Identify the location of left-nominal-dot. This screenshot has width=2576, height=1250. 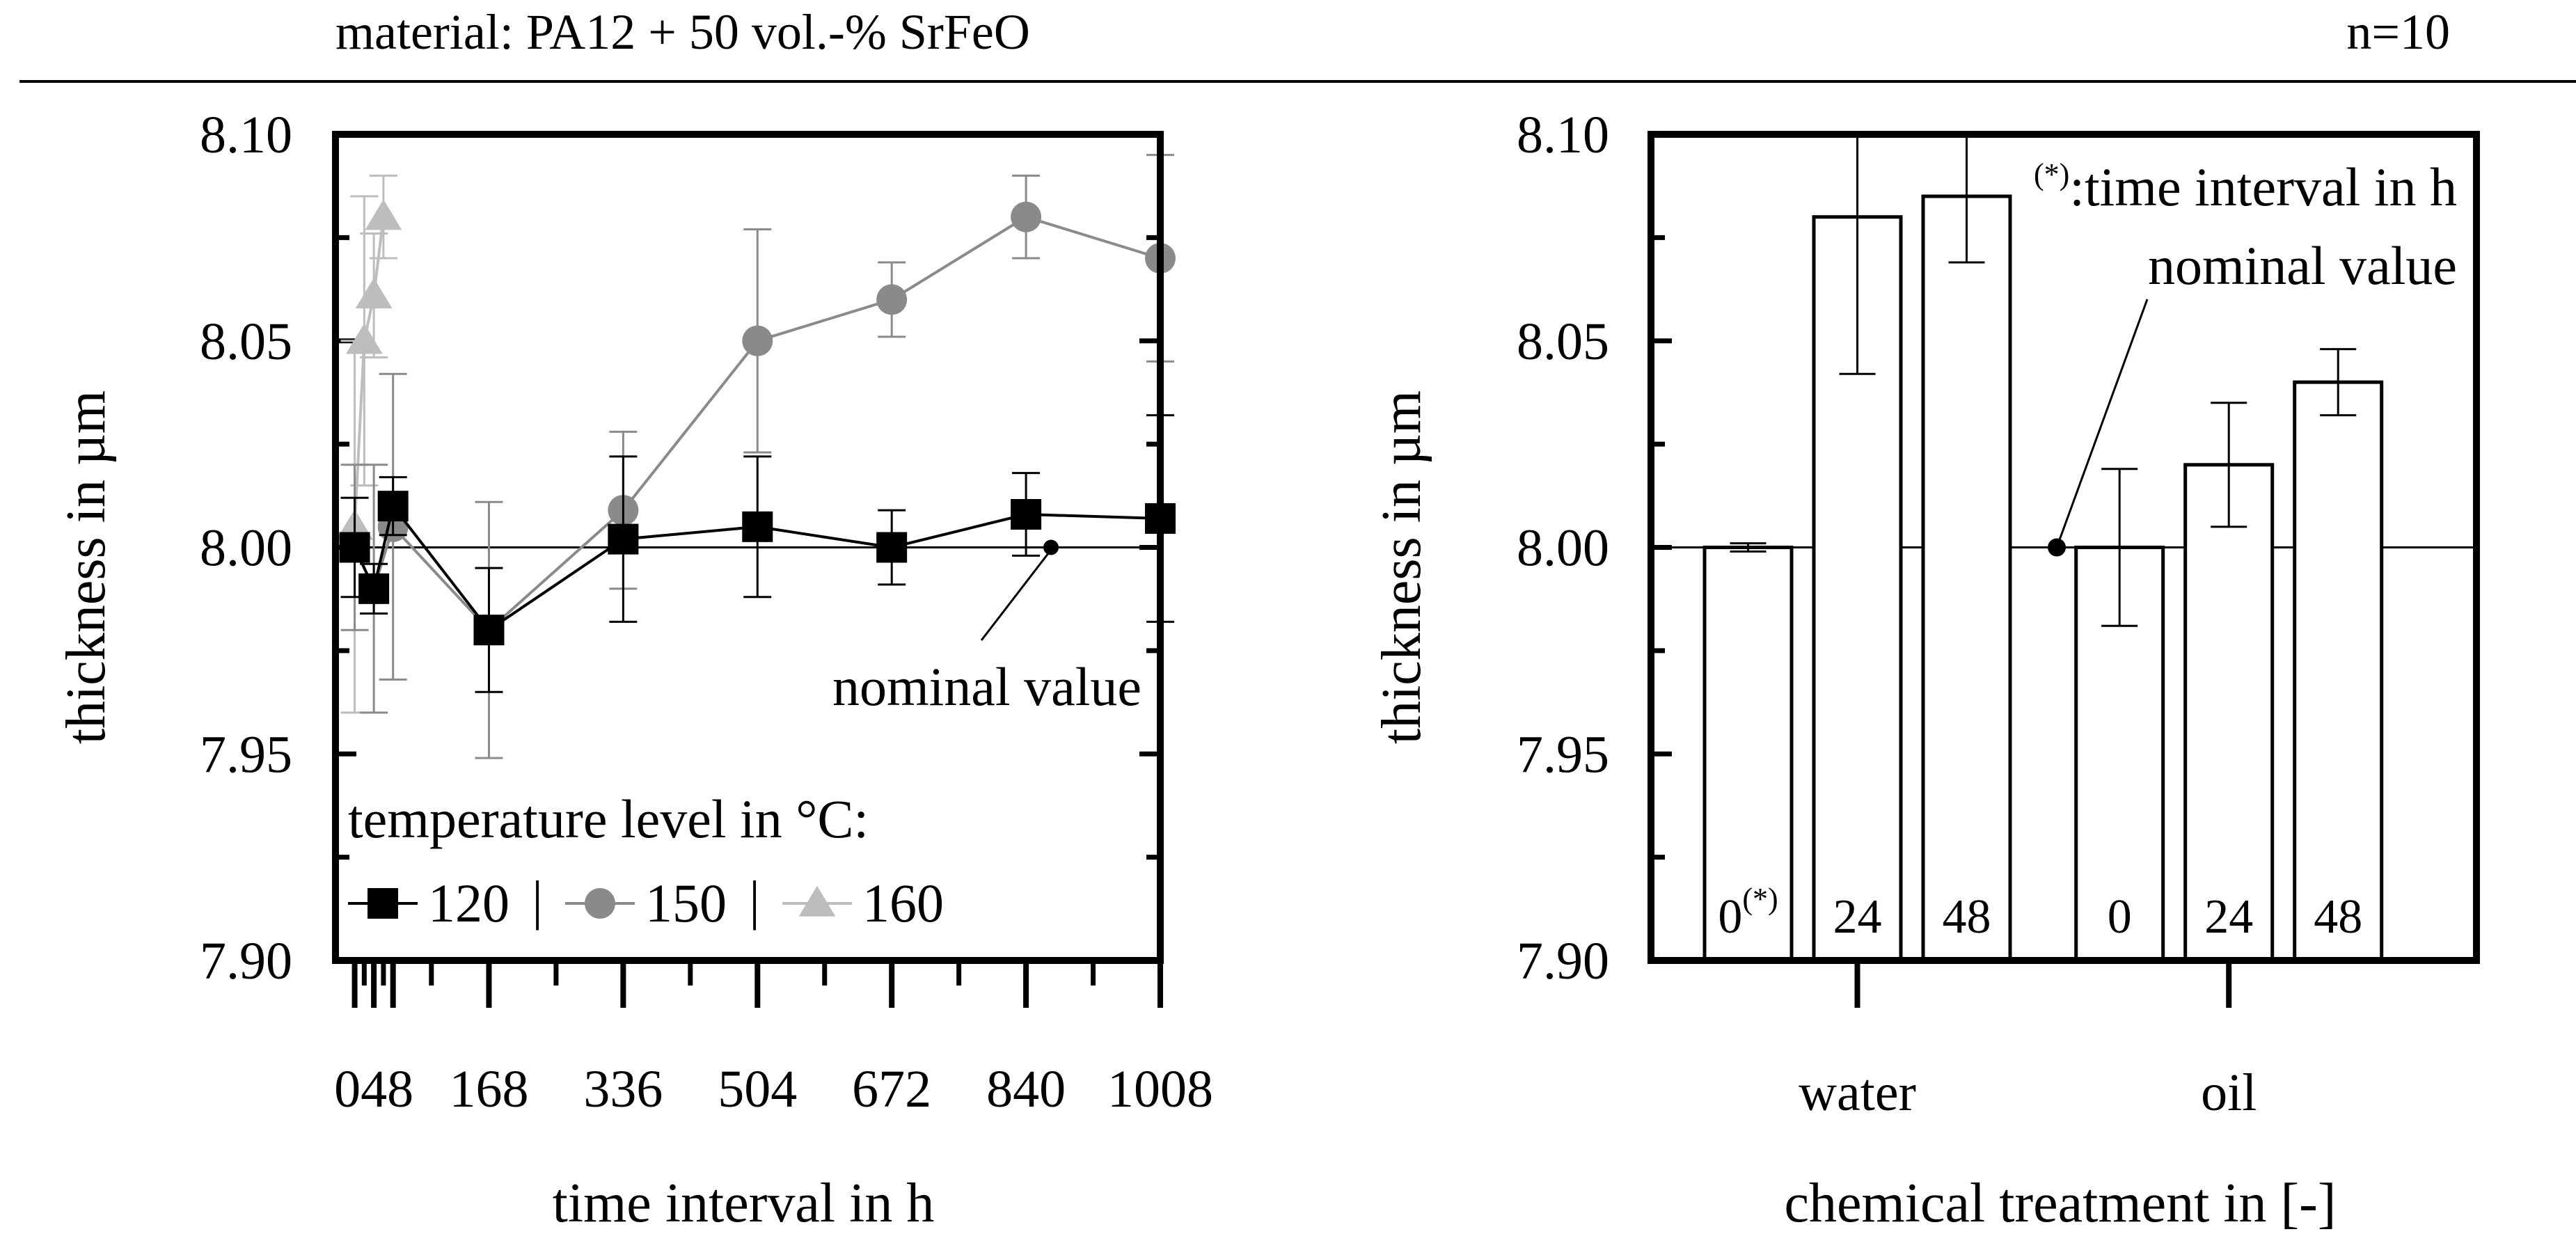
(1051, 547).